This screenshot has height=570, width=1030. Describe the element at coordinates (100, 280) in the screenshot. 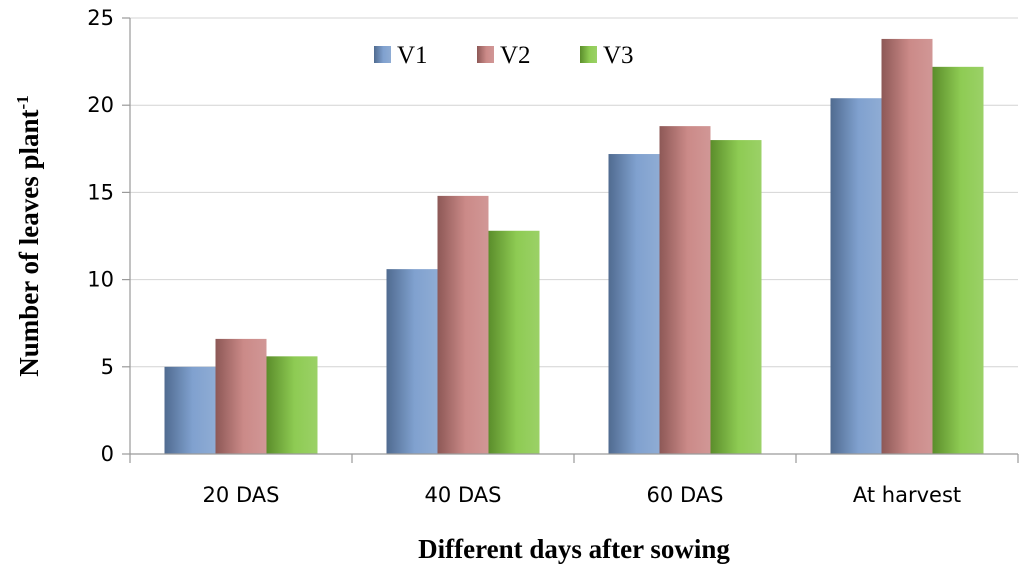

I see `y-tick-label: 10` at that location.